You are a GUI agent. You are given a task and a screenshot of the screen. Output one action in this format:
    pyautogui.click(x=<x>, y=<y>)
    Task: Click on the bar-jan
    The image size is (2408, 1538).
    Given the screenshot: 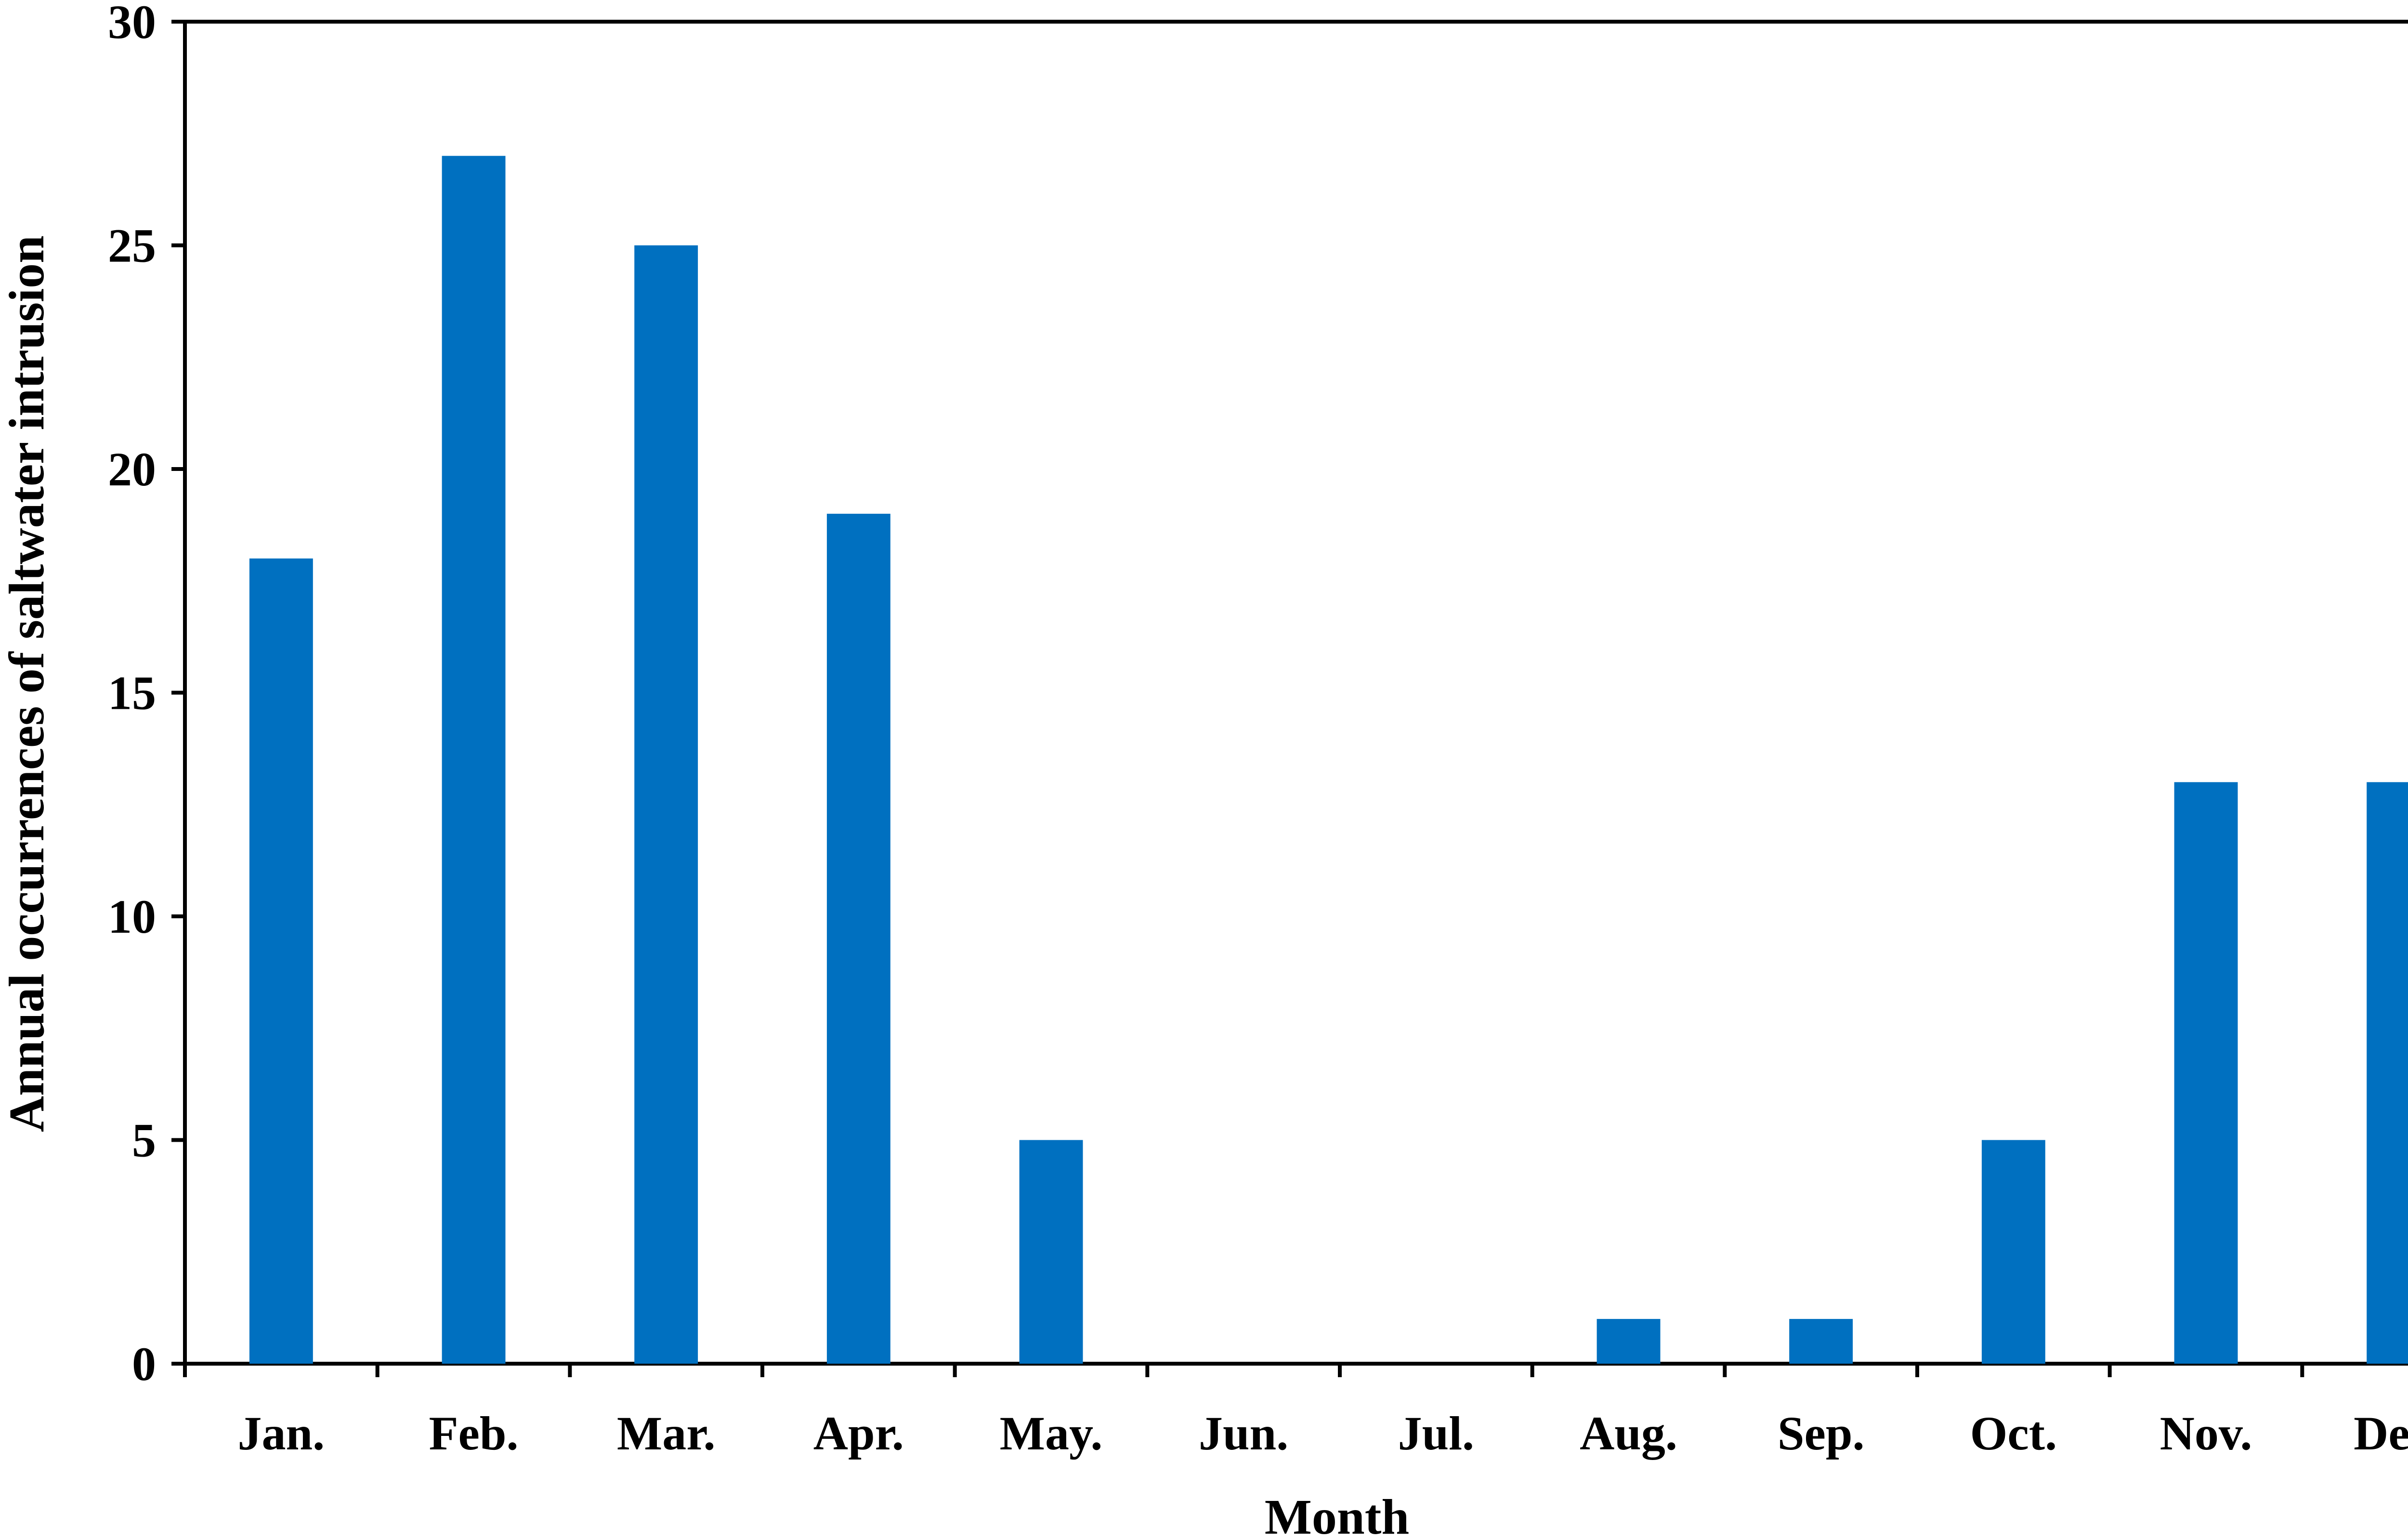 What is the action you would take?
    pyautogui.click(x=281, y=961)
    